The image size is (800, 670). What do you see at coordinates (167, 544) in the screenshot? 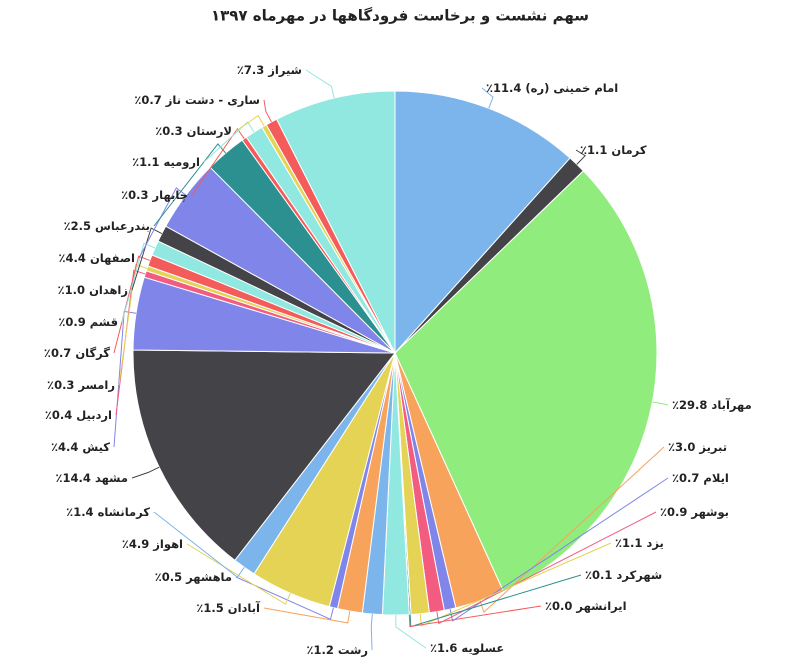
I see `slice-name: اهواز` at bounding box center [167, 544].